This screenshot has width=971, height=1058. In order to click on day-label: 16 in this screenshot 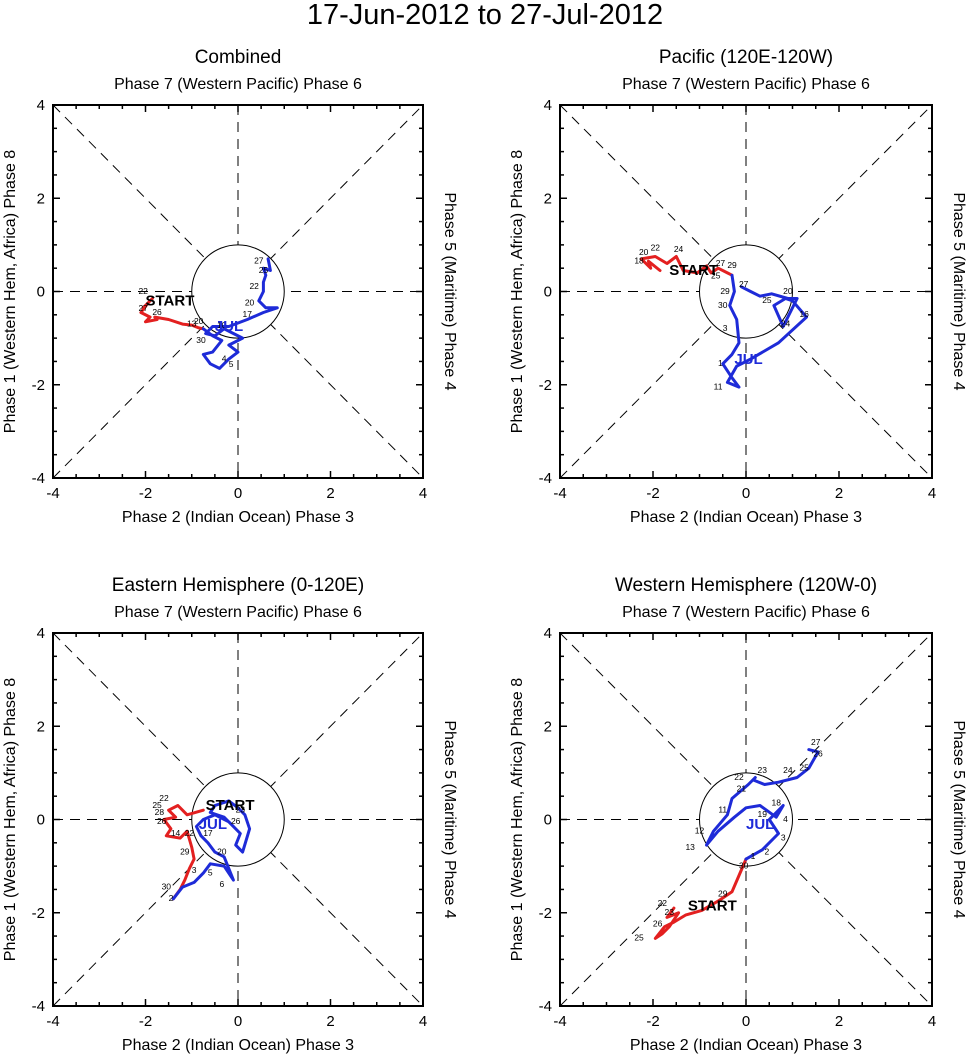, I will do `click(804, 314)`.